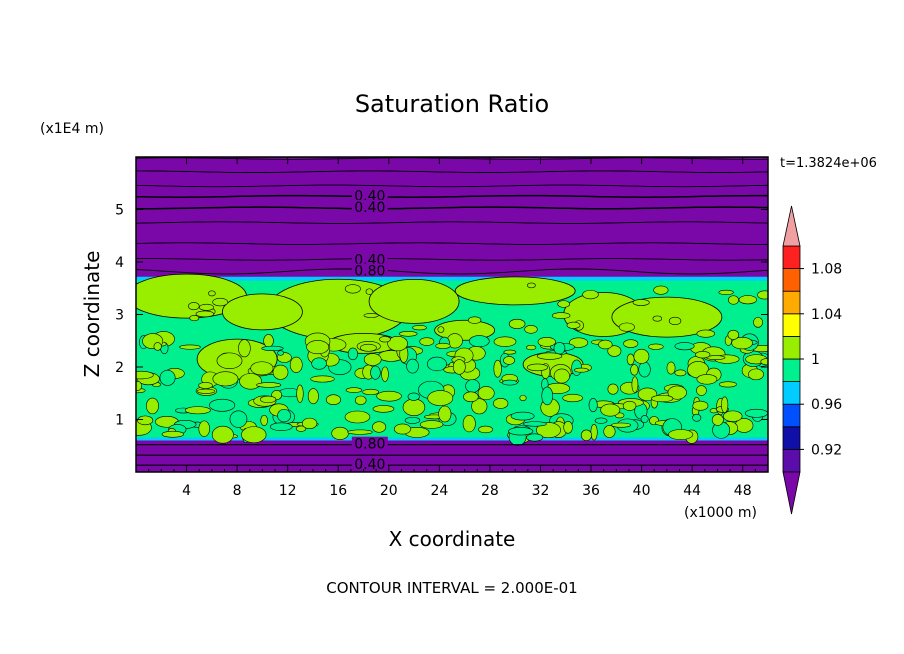  Describe the element at coordinates (791, 493) in the screenshot. I see `colorbar-under-arrow` at that location.